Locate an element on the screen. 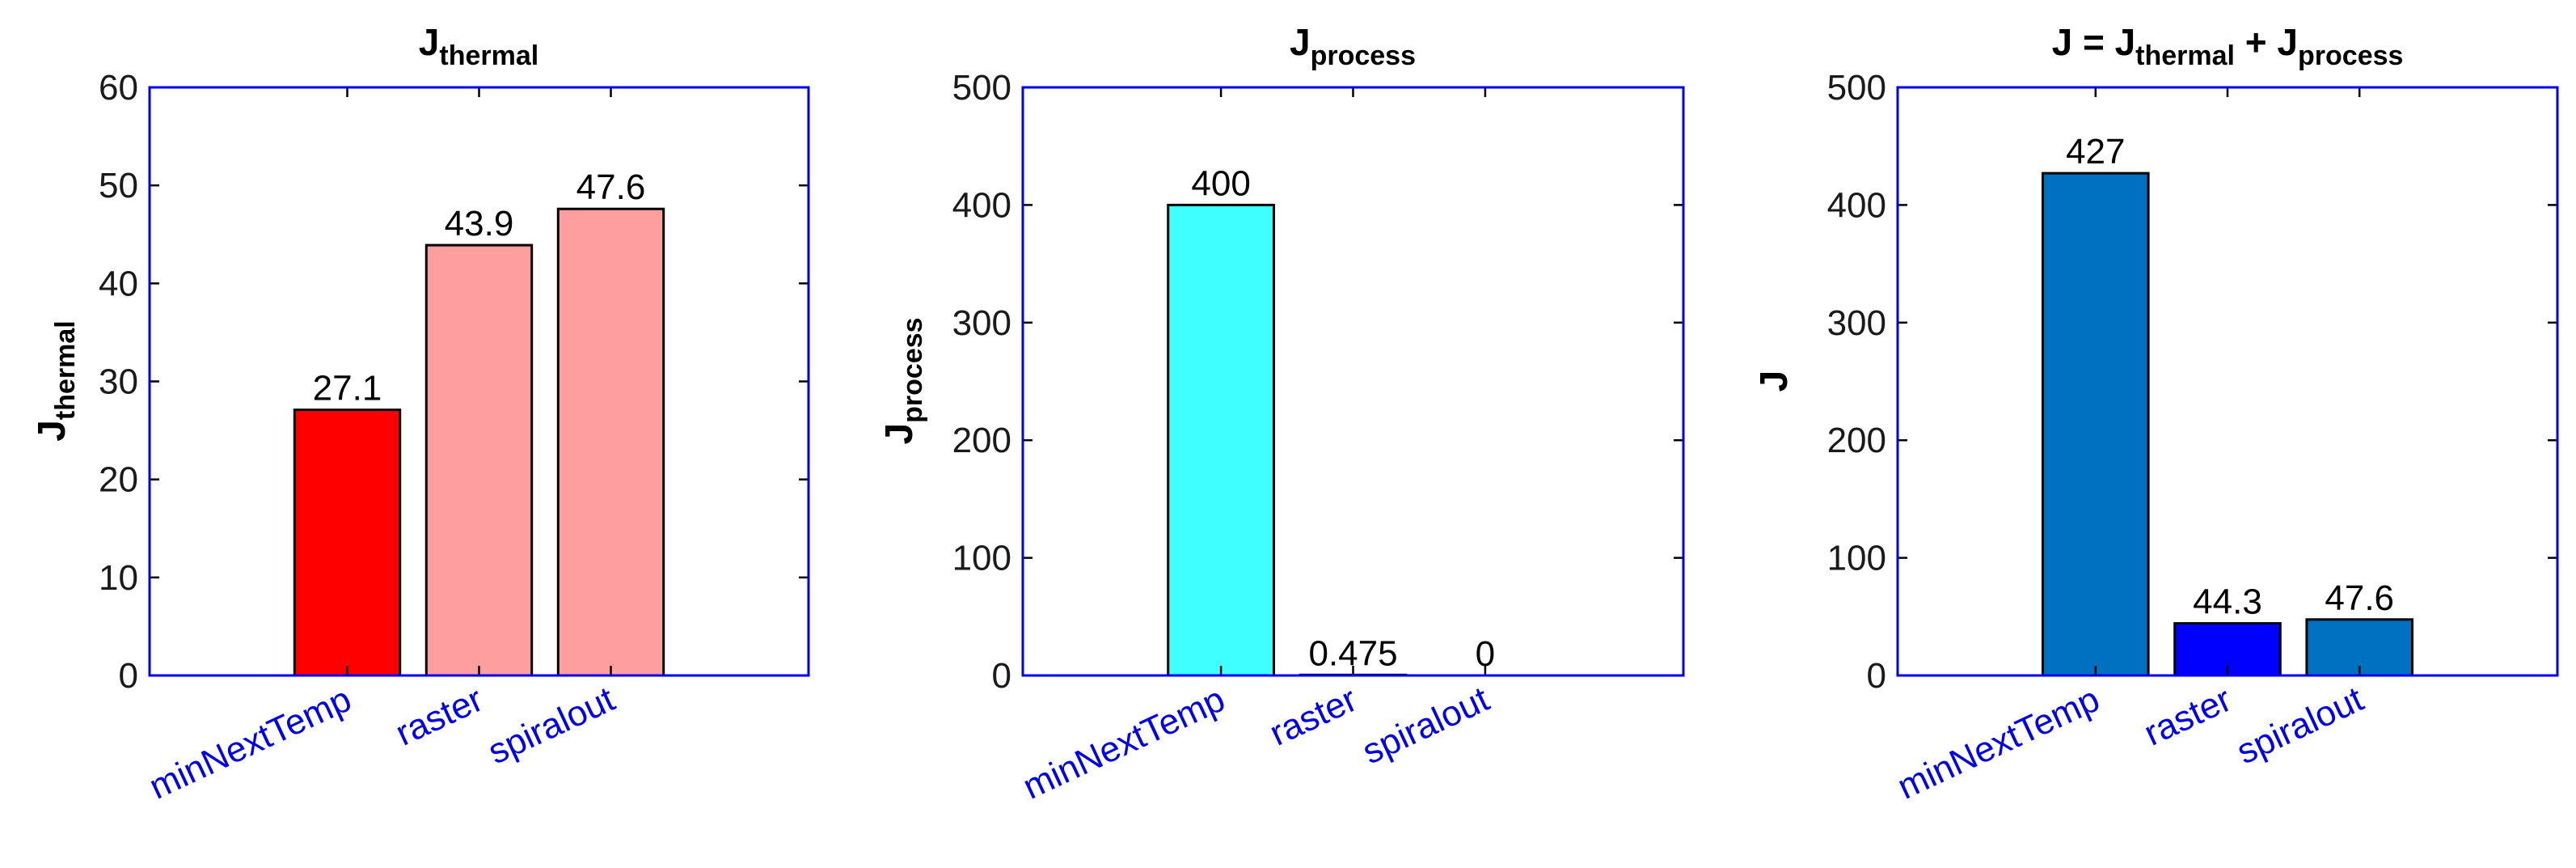 The width and height of the screenshot is (2576, 868). y-axis-label: Jprocess is located at coordinates (903, 380).